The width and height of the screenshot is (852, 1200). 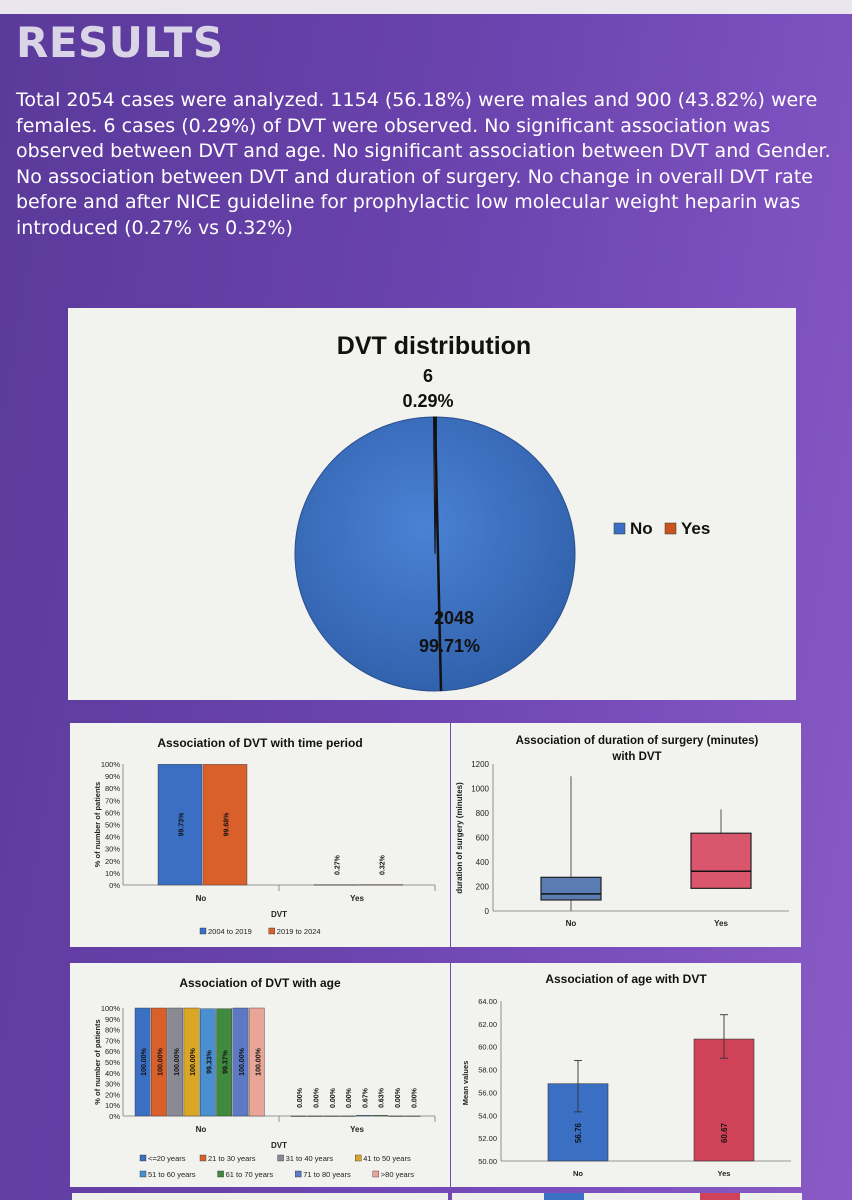 What do you see at coordinates (327, 1174) in the screenshot?
I see `legend-label: 71 to 80 years` at bounding box center [327, 1174].